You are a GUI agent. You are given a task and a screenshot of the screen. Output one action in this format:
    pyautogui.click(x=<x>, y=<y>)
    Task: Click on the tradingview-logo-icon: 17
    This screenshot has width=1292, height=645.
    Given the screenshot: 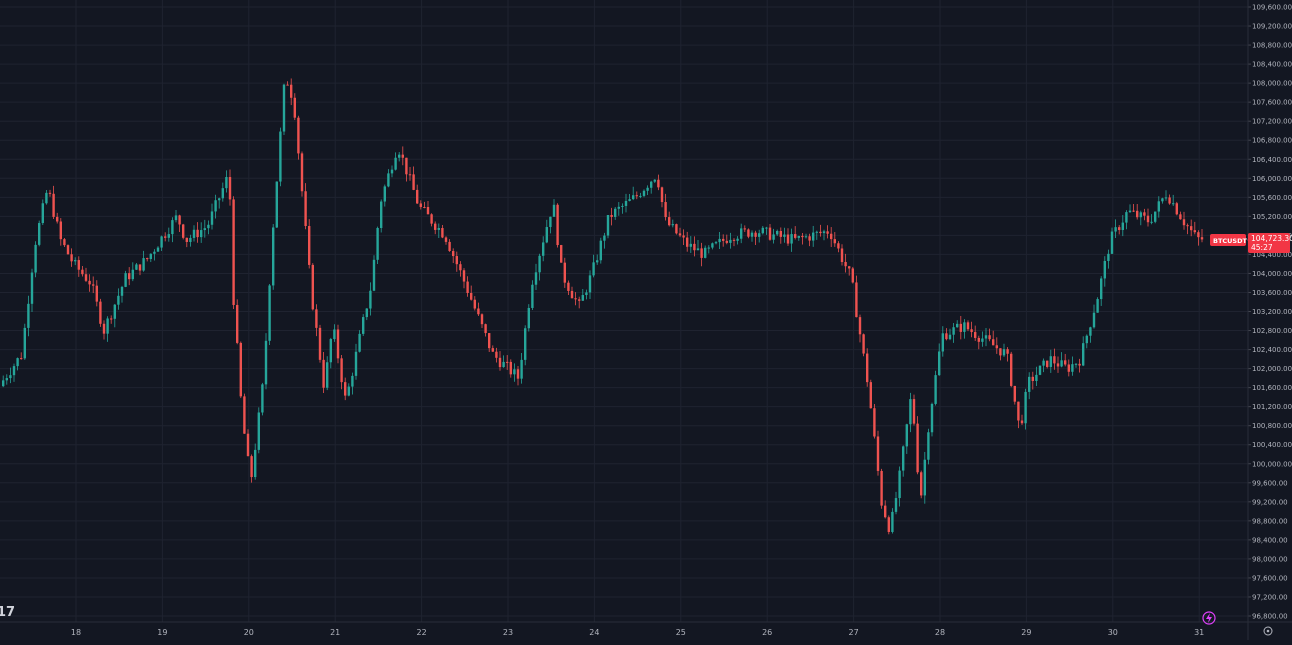 What is the action you would take?
    pyautogui.click(x=7, y=612)
    